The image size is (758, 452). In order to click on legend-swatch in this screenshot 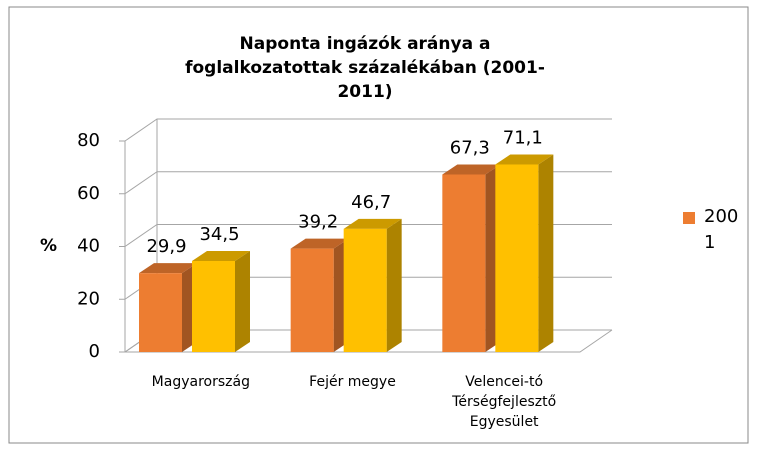, I will do `click(689, 218)`.